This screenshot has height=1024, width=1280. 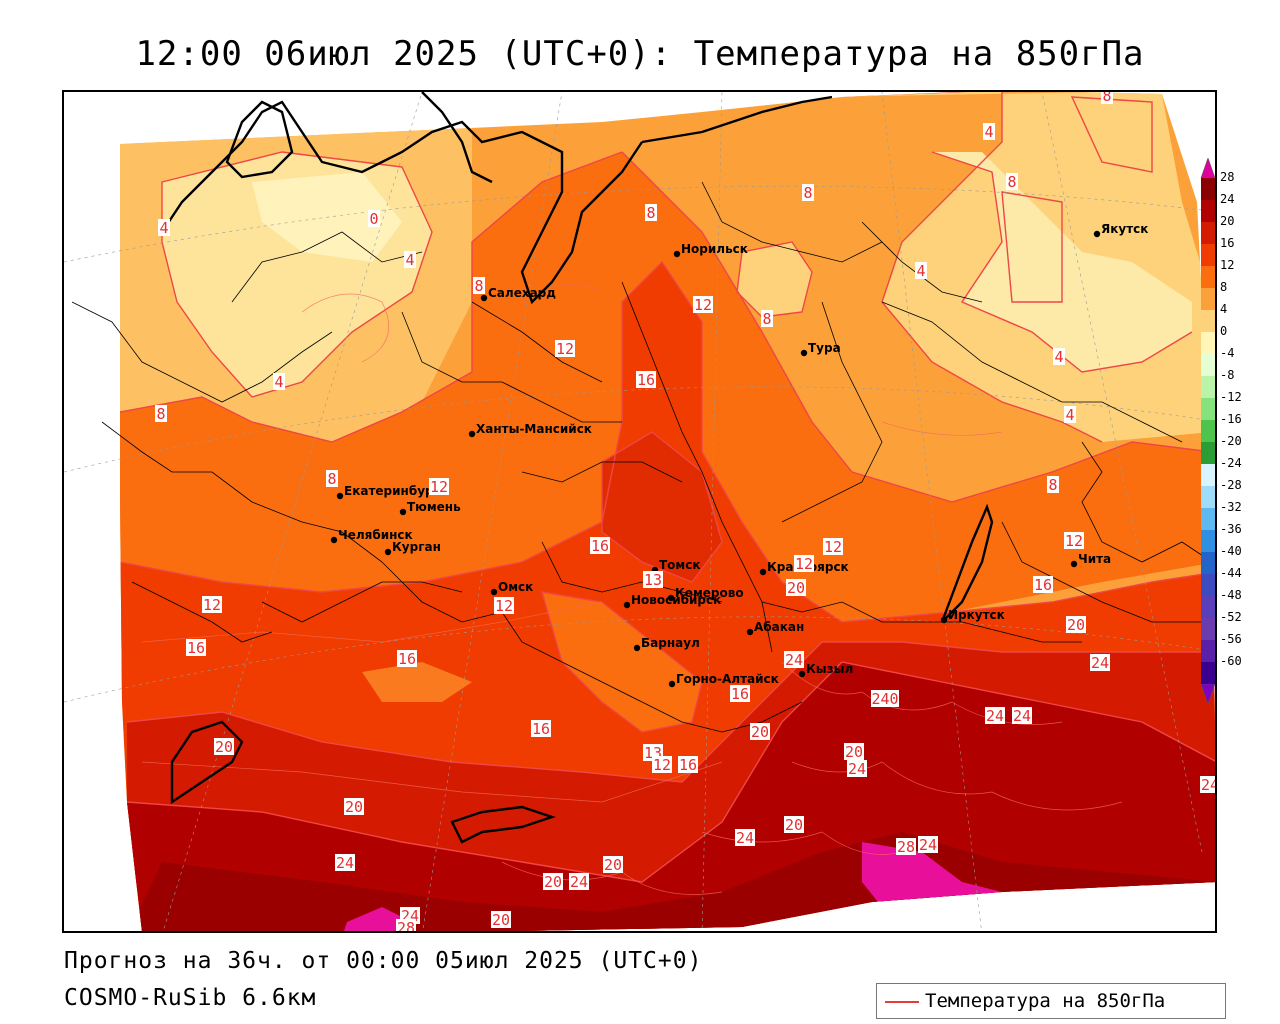 I want to click on isotherm-label: 8, so click(x=332, y=479).